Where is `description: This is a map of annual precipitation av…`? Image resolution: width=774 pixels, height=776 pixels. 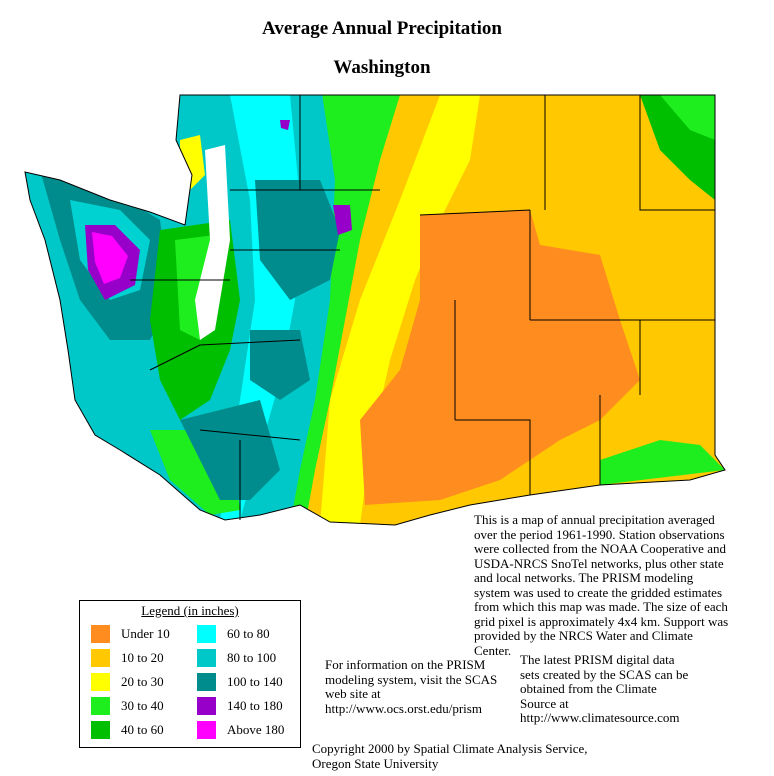
description: This is a map of annual precipitation av… is located at coordinates (601, 585).